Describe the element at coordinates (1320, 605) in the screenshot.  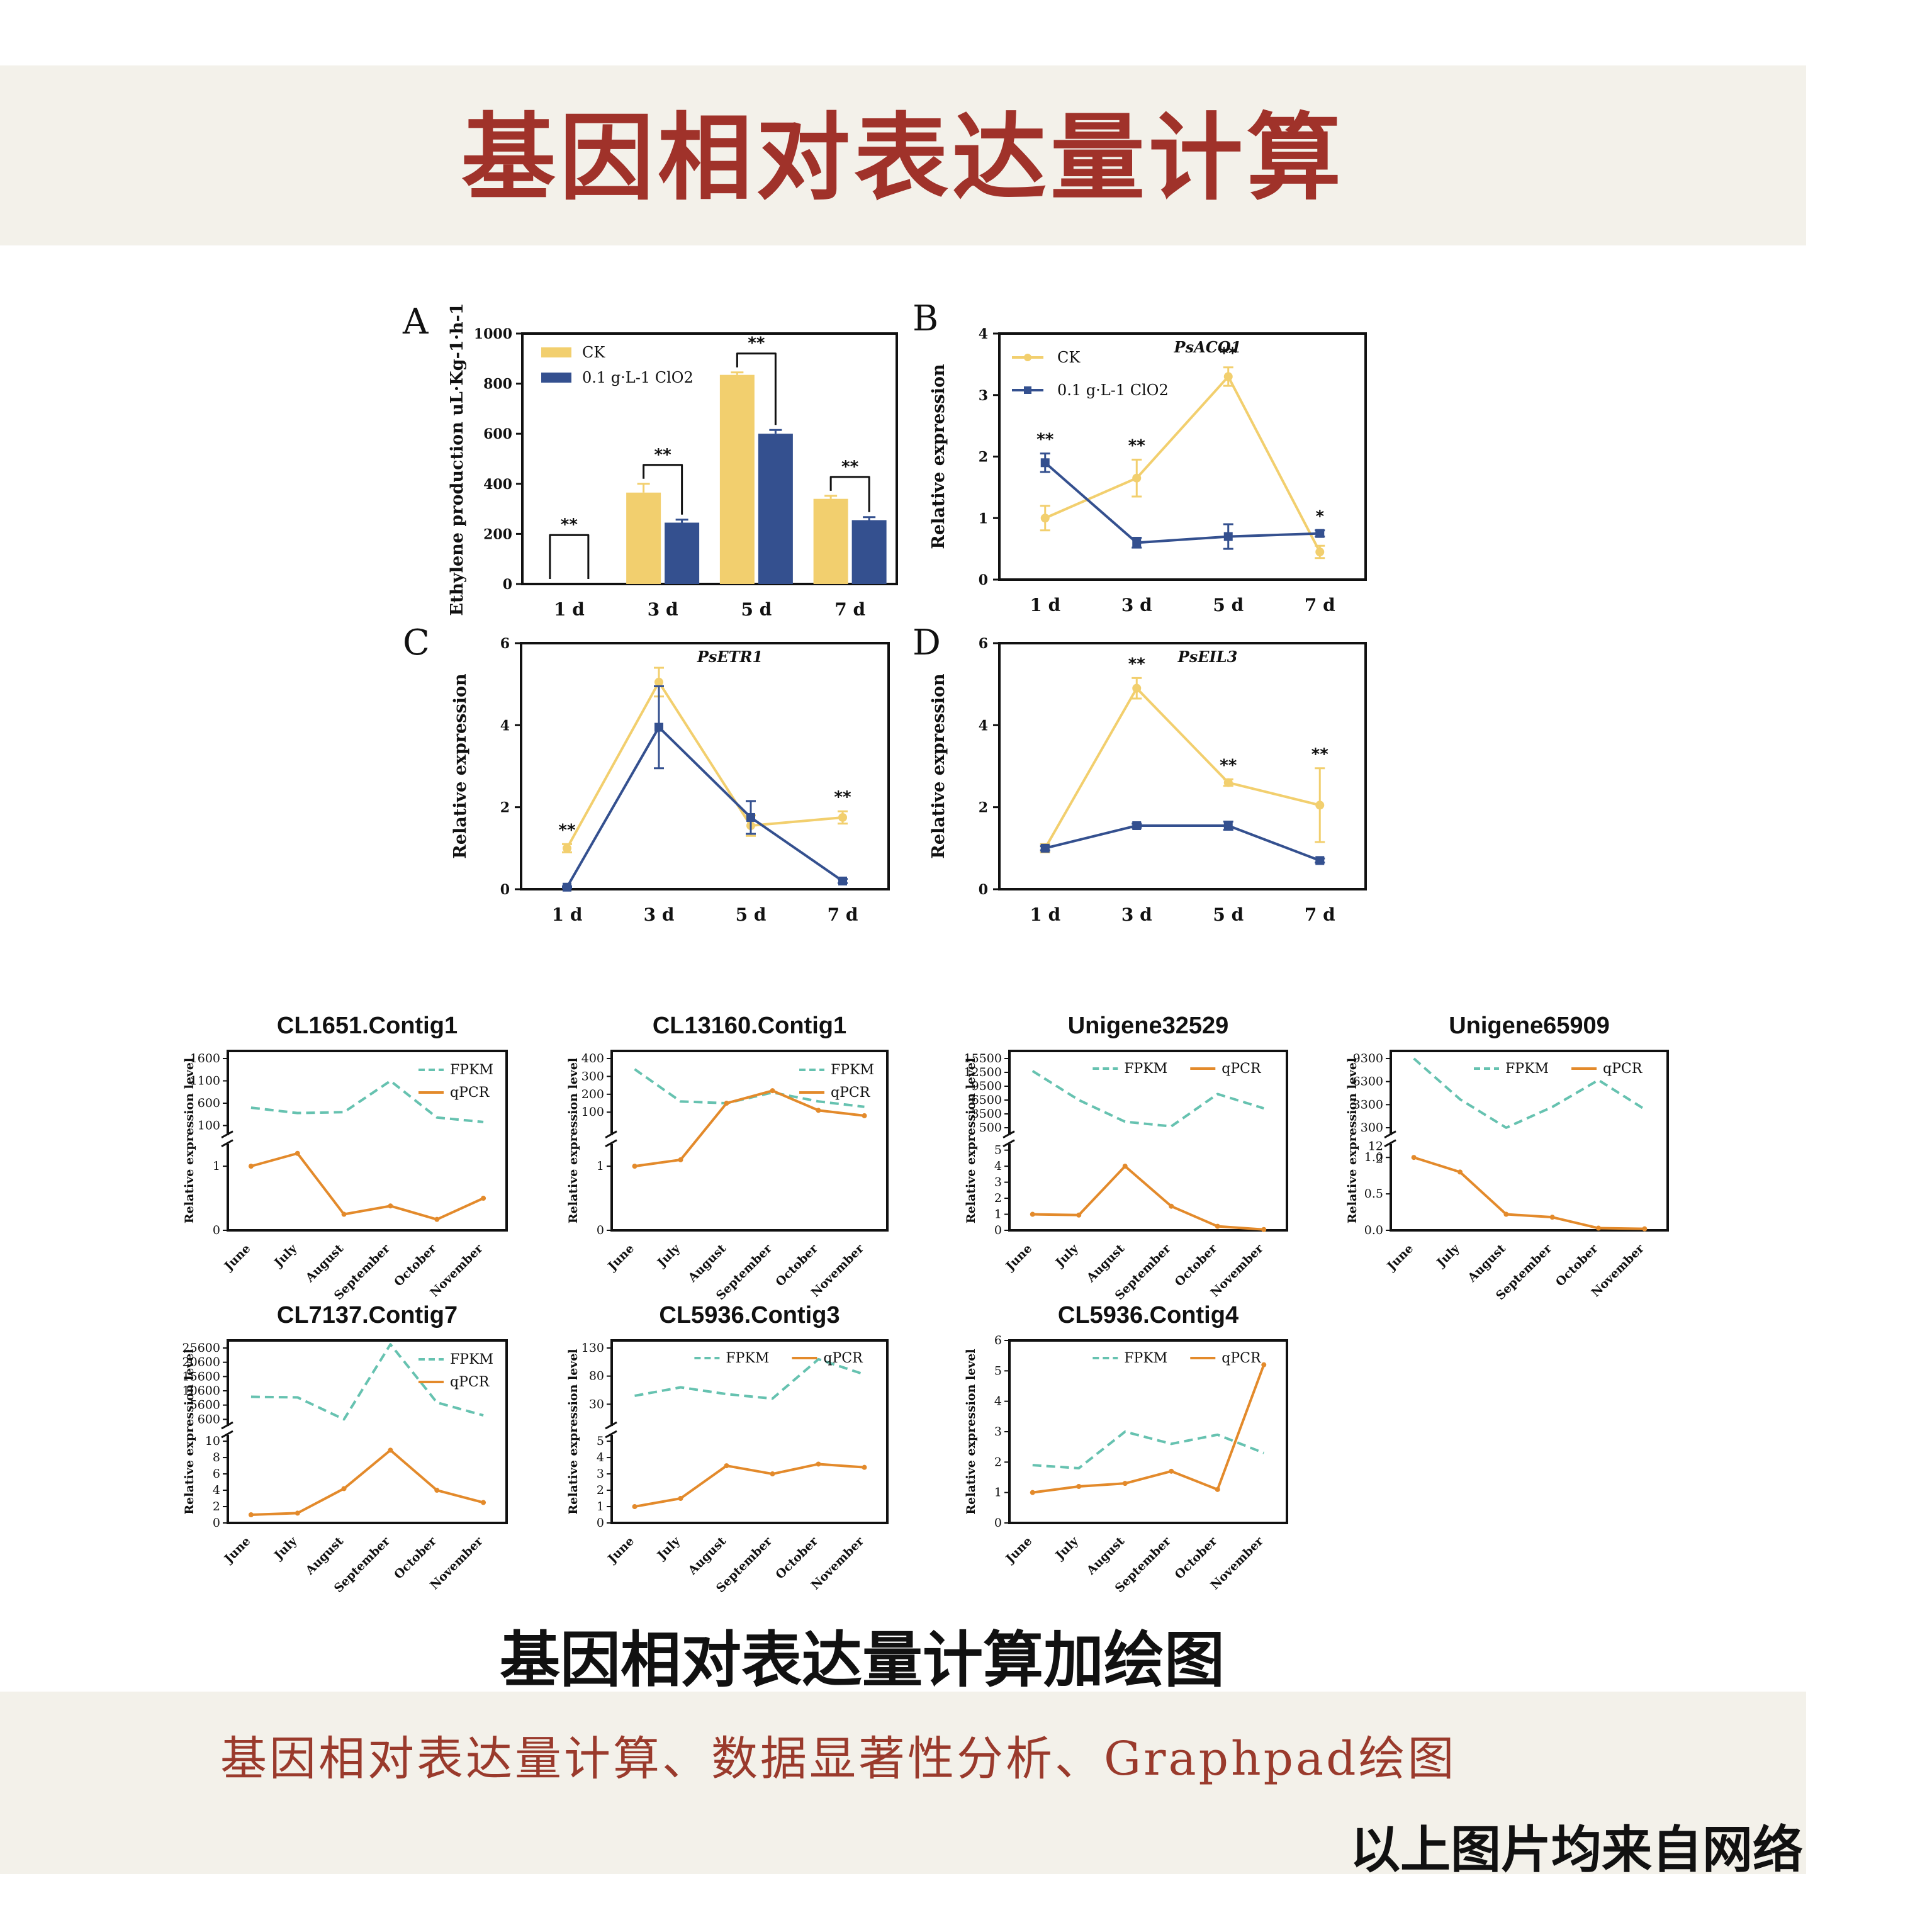
I see `panel-b-xtick-label: 7 d` at that location.